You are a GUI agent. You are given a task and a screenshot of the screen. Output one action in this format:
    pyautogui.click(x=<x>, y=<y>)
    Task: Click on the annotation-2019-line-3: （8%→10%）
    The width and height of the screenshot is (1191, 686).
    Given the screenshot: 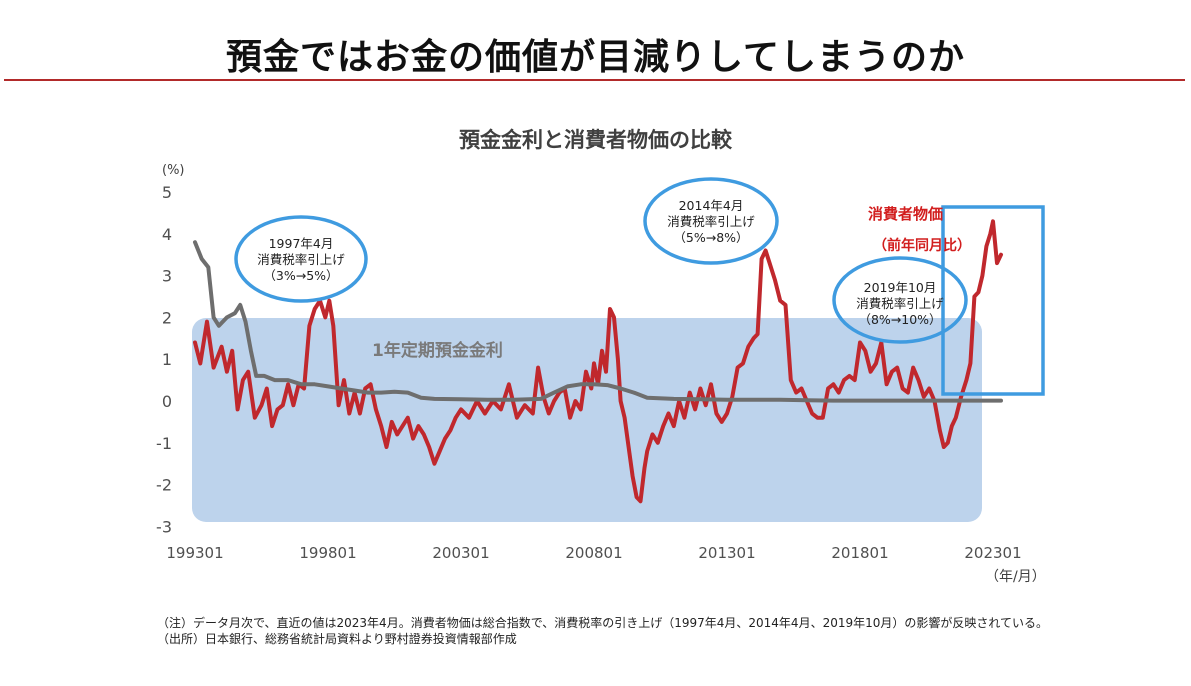 What is the action you would take?
    pyautogui.click(x=900, y=319)
    